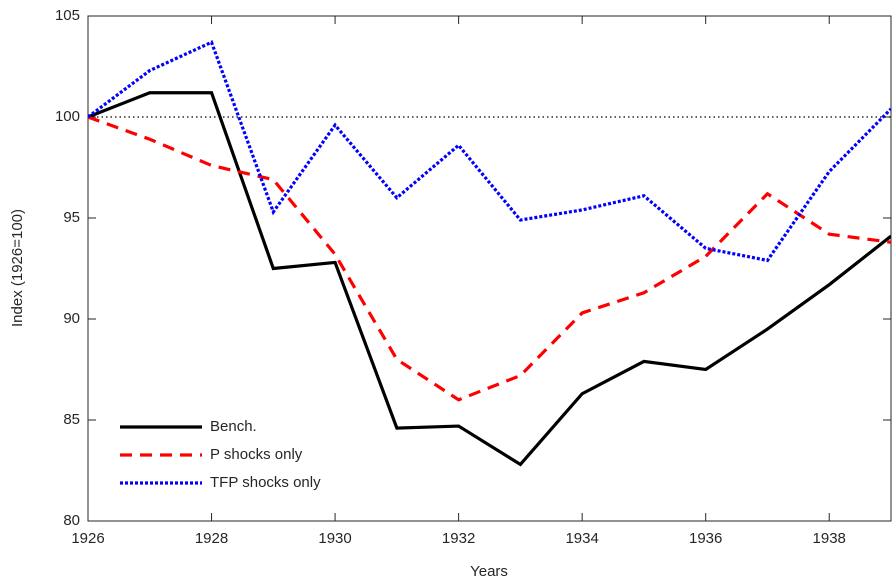 The image size is (892, 584). Describe the element at coordinates (71, 318) in the screenshot. I see `y-tick-label: 90` at that location.